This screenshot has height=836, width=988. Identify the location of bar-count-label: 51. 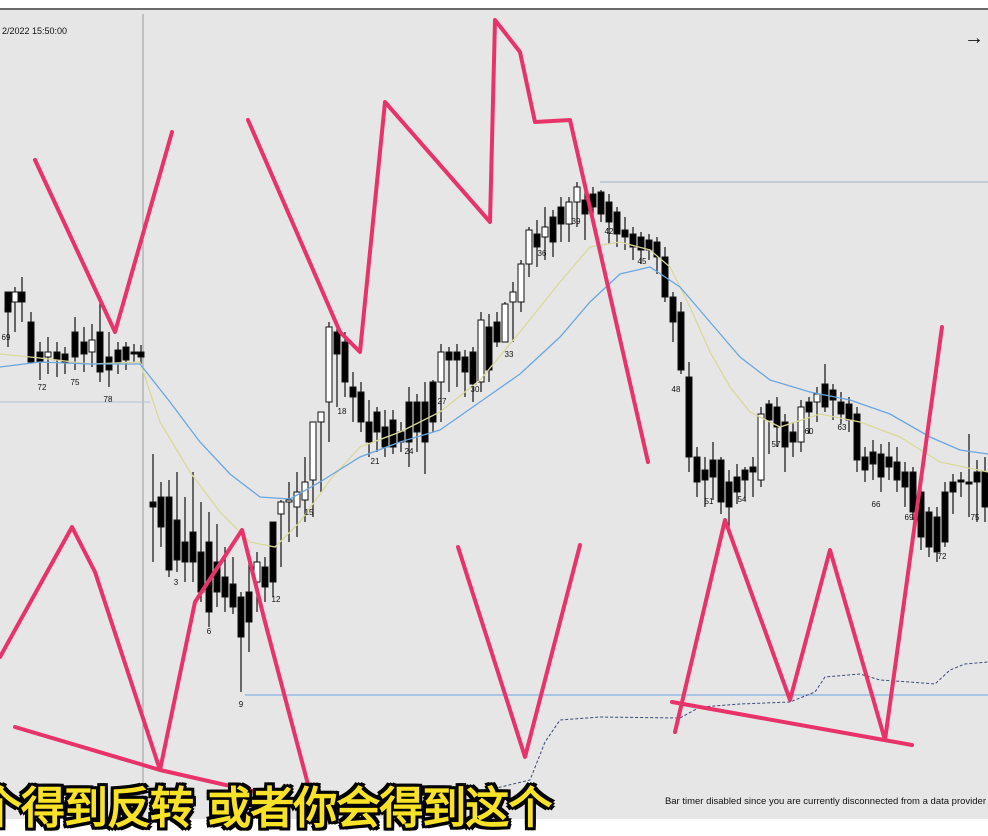
(709, 501).